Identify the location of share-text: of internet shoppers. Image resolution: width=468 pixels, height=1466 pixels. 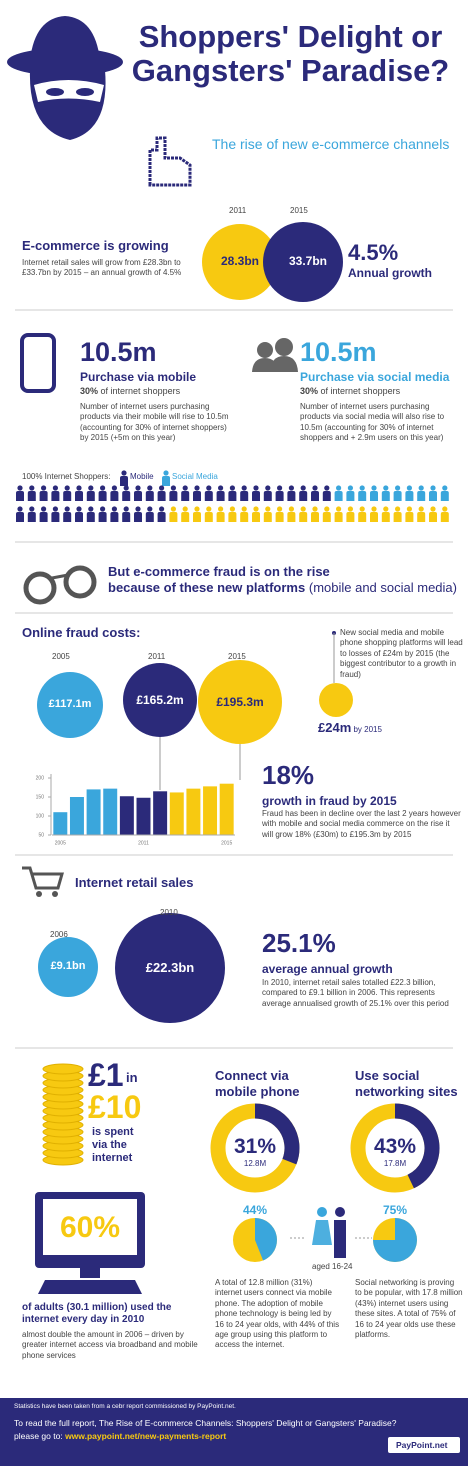
(140, 391).